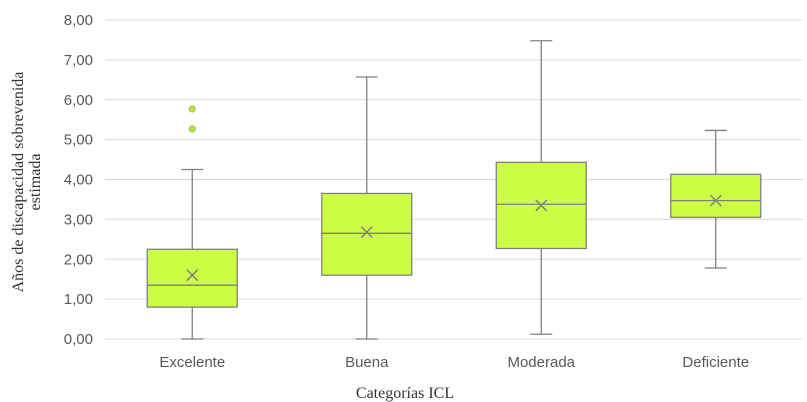  I want to click on y-tick-label: 3,00, so click(78, 219).